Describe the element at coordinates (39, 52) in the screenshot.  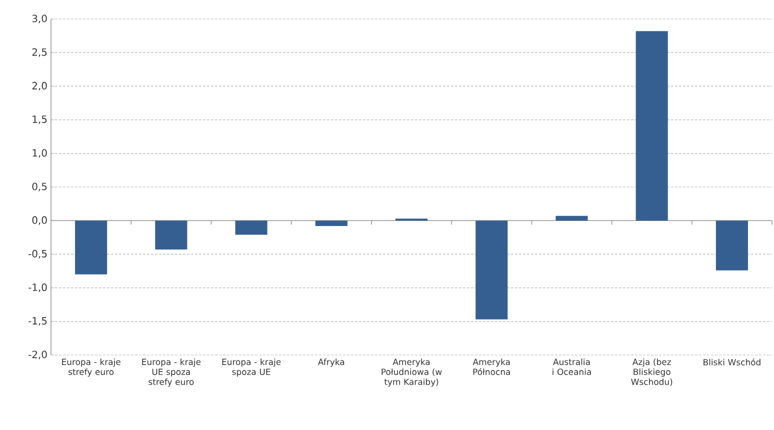
I see `y-tick-label: 2,5` at that location.